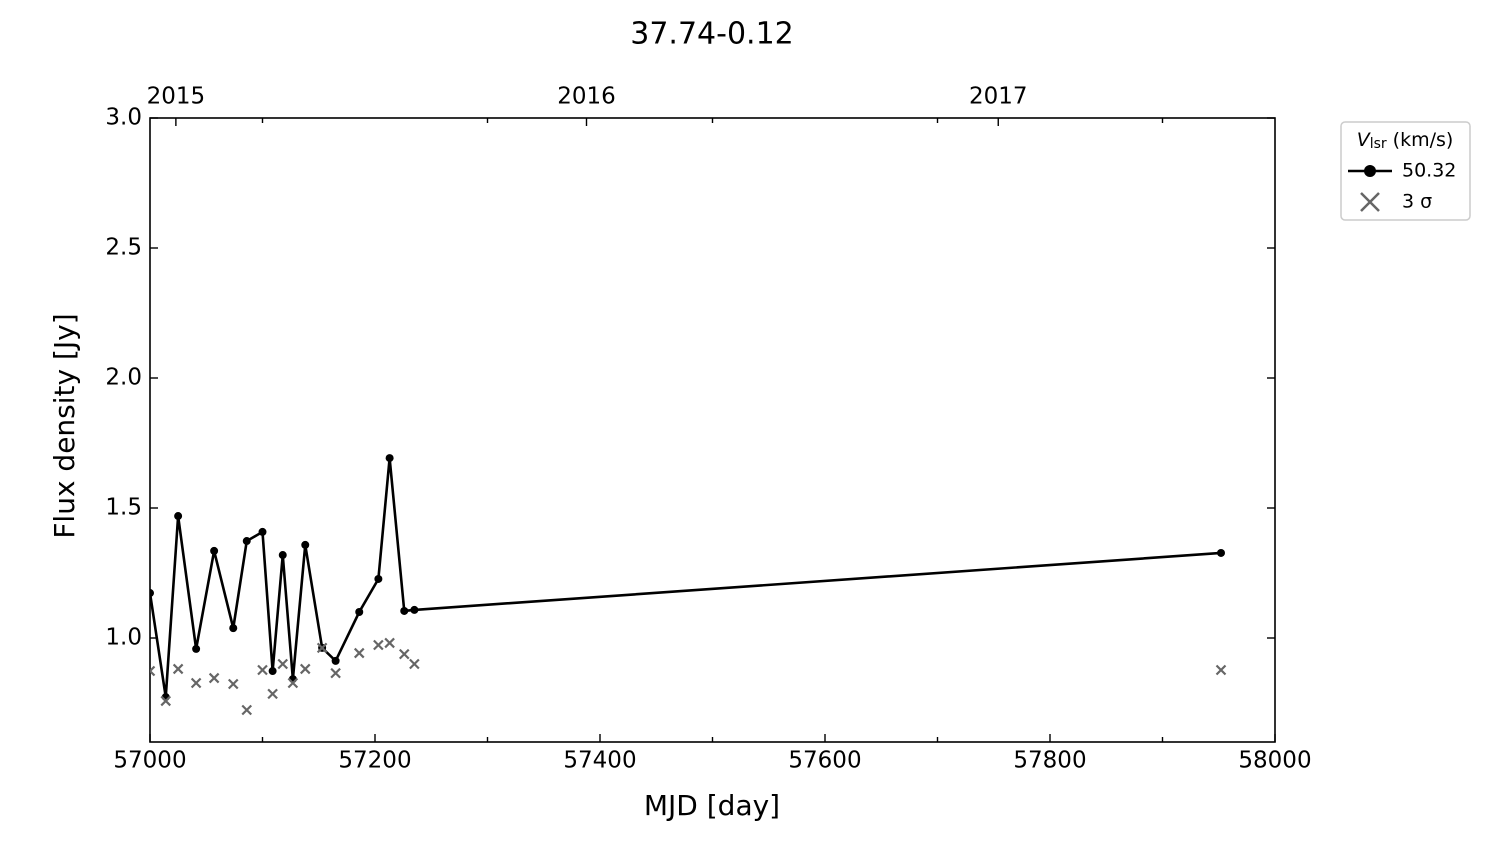 The width and height of the screenshot is (1500, 848). Describe the element at coordinates (998, 97) in the screenshot. I see `x2-tick-label: 2017` at that location.